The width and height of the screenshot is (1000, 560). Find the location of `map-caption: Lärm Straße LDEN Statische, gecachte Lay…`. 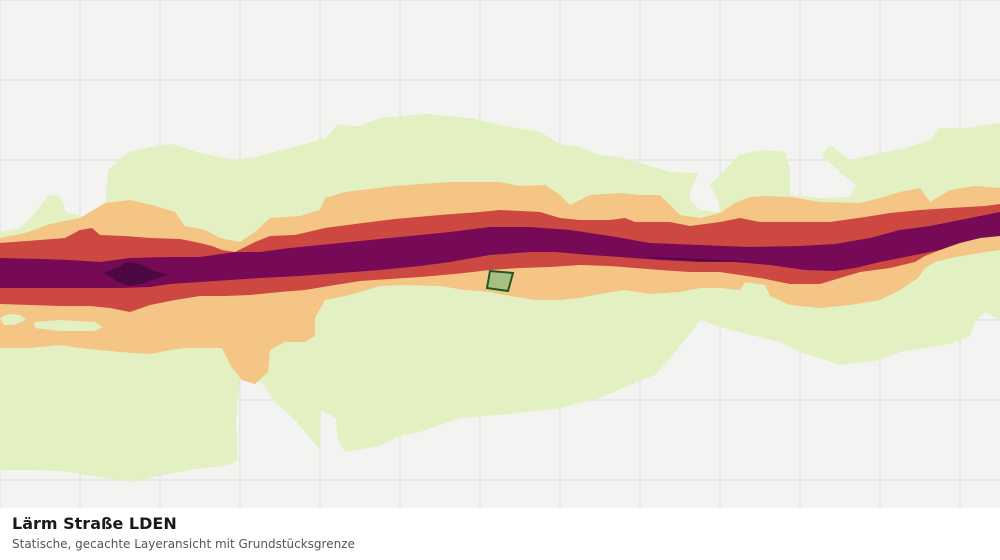

map-caption: Lärm Straße LDEN Statische, gecachte Lay… is located at coordinates (500, 534).